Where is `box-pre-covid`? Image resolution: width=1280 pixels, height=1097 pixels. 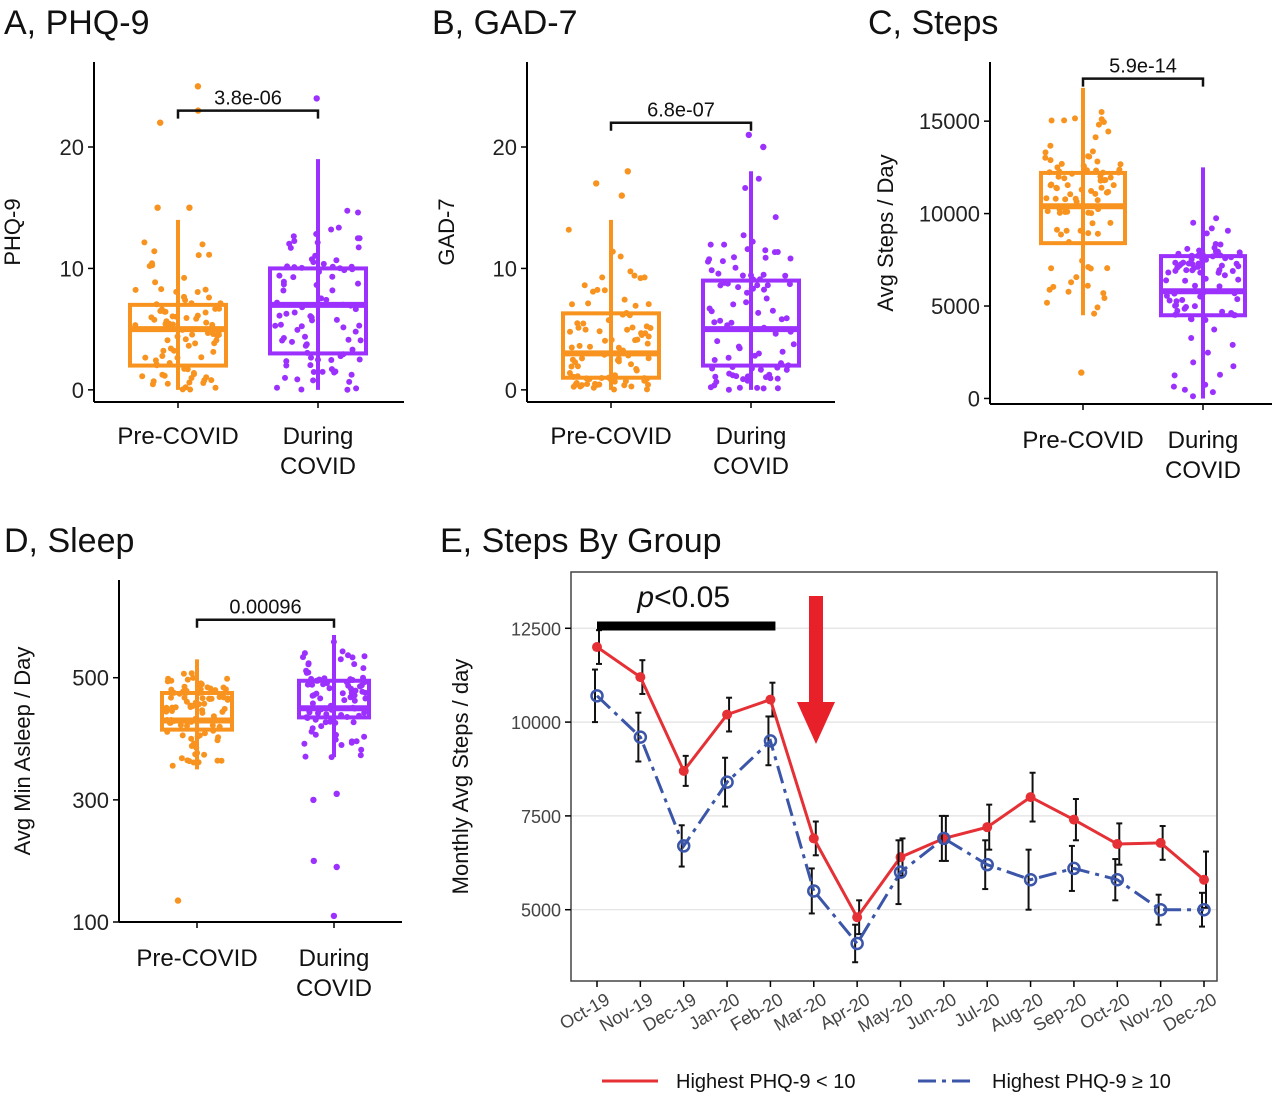
box-pre-covid is located at coordinates (1083, 231).